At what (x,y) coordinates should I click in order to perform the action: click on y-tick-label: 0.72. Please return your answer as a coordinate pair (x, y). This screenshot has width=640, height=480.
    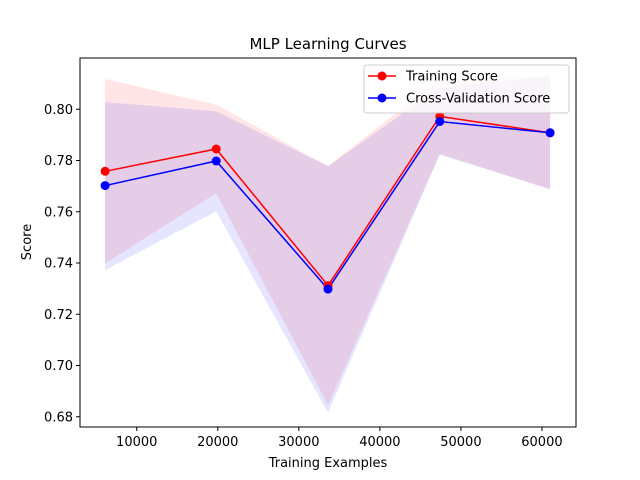
    Looking at the image, I should click on (58, 315).